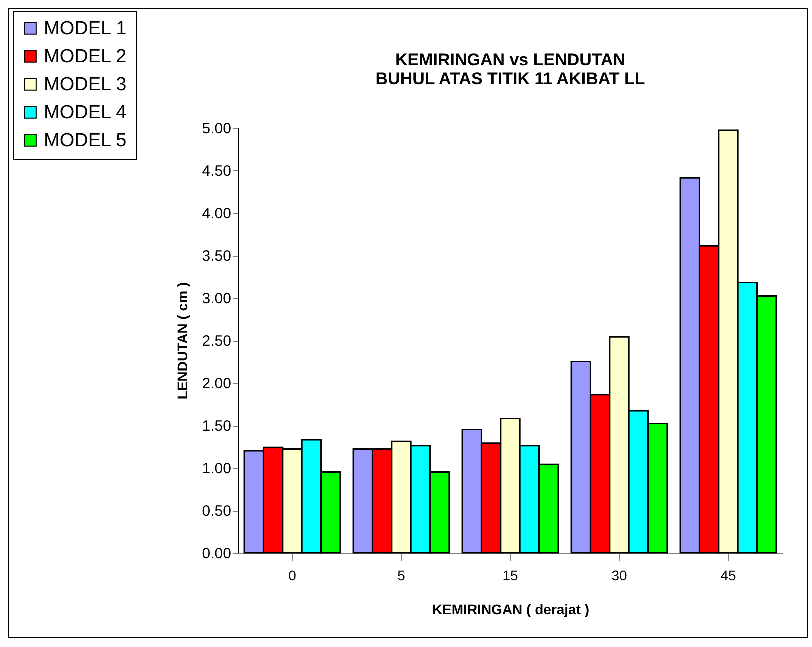 This screenshot has width=812, height=647. What do you see at coordinates (85, 29) in the screenshot?
I see `legend-label: MODEL 1` at bounding box center [85, 29].